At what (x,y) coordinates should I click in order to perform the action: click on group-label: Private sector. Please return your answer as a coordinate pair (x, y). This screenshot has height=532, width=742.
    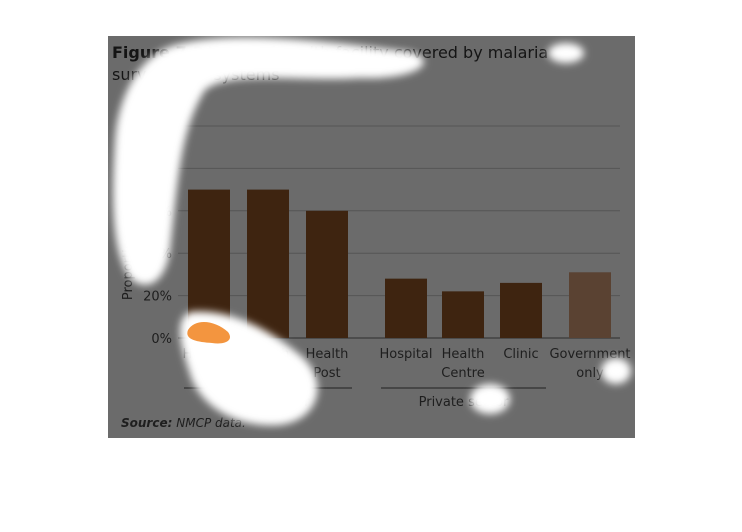
    Looking at the image, I should click on (464, 402).